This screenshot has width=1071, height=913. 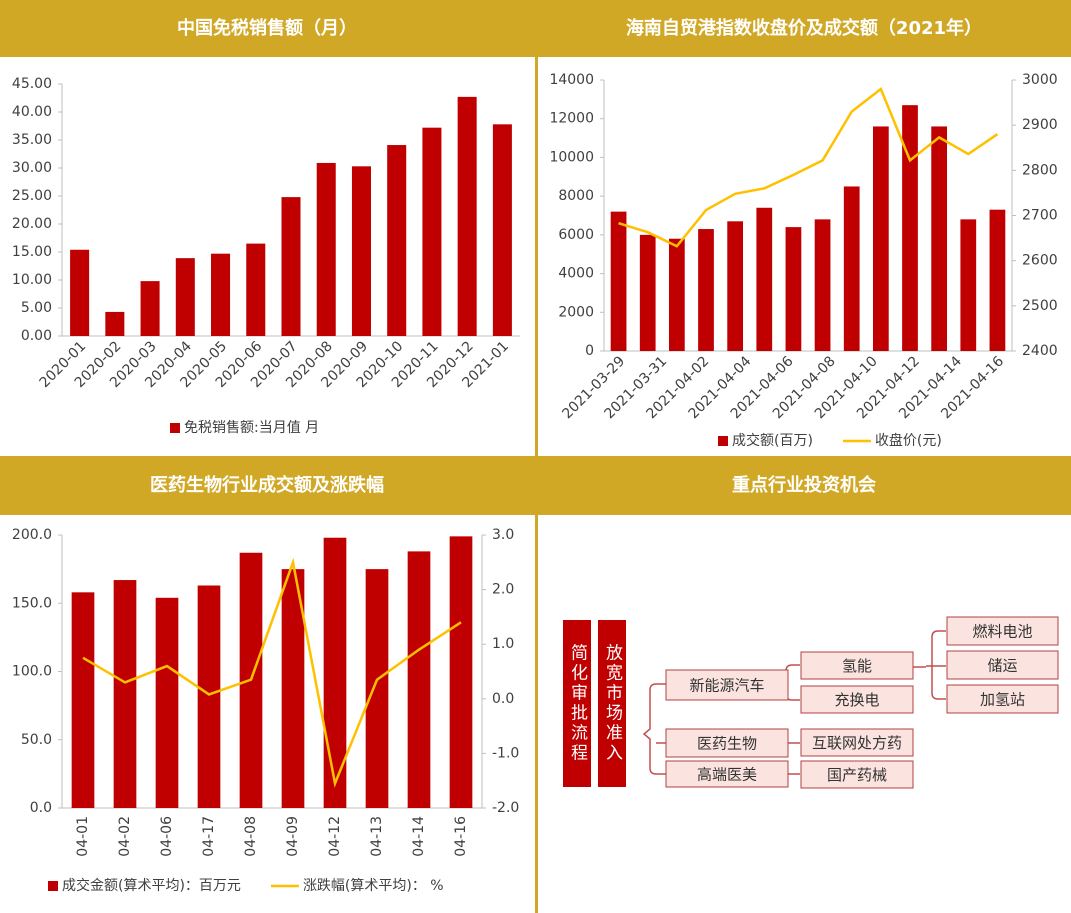 What do you see at coordinates (503, 590) in the screenshot?
I see `y2-tick-label: 2.0` at bounding box center [503, 590].